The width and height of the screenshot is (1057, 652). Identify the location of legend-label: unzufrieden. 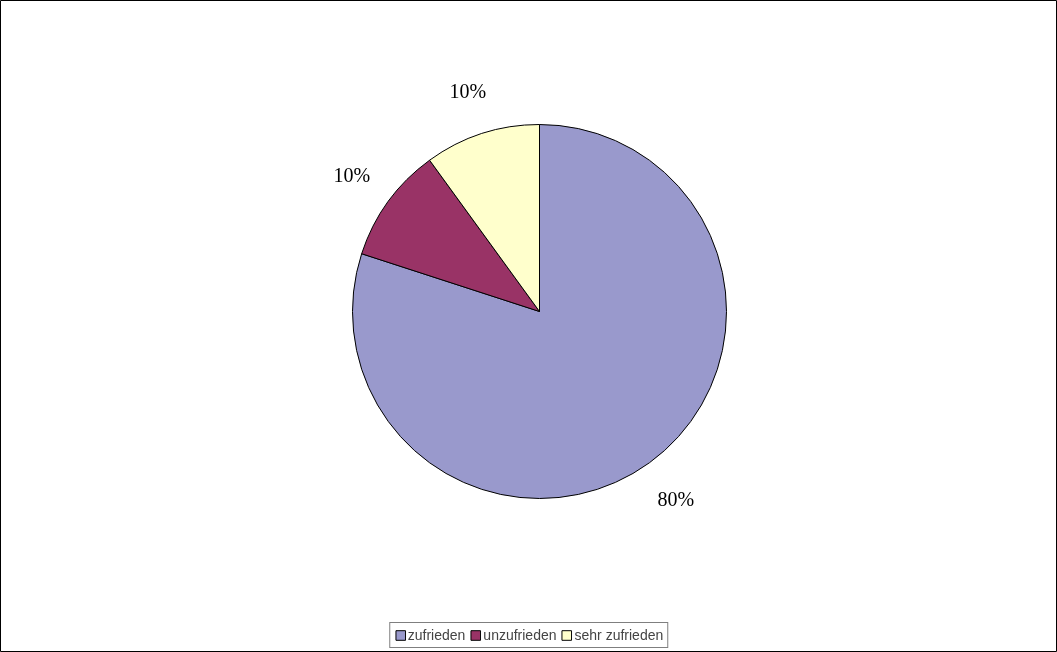
(520, 635).